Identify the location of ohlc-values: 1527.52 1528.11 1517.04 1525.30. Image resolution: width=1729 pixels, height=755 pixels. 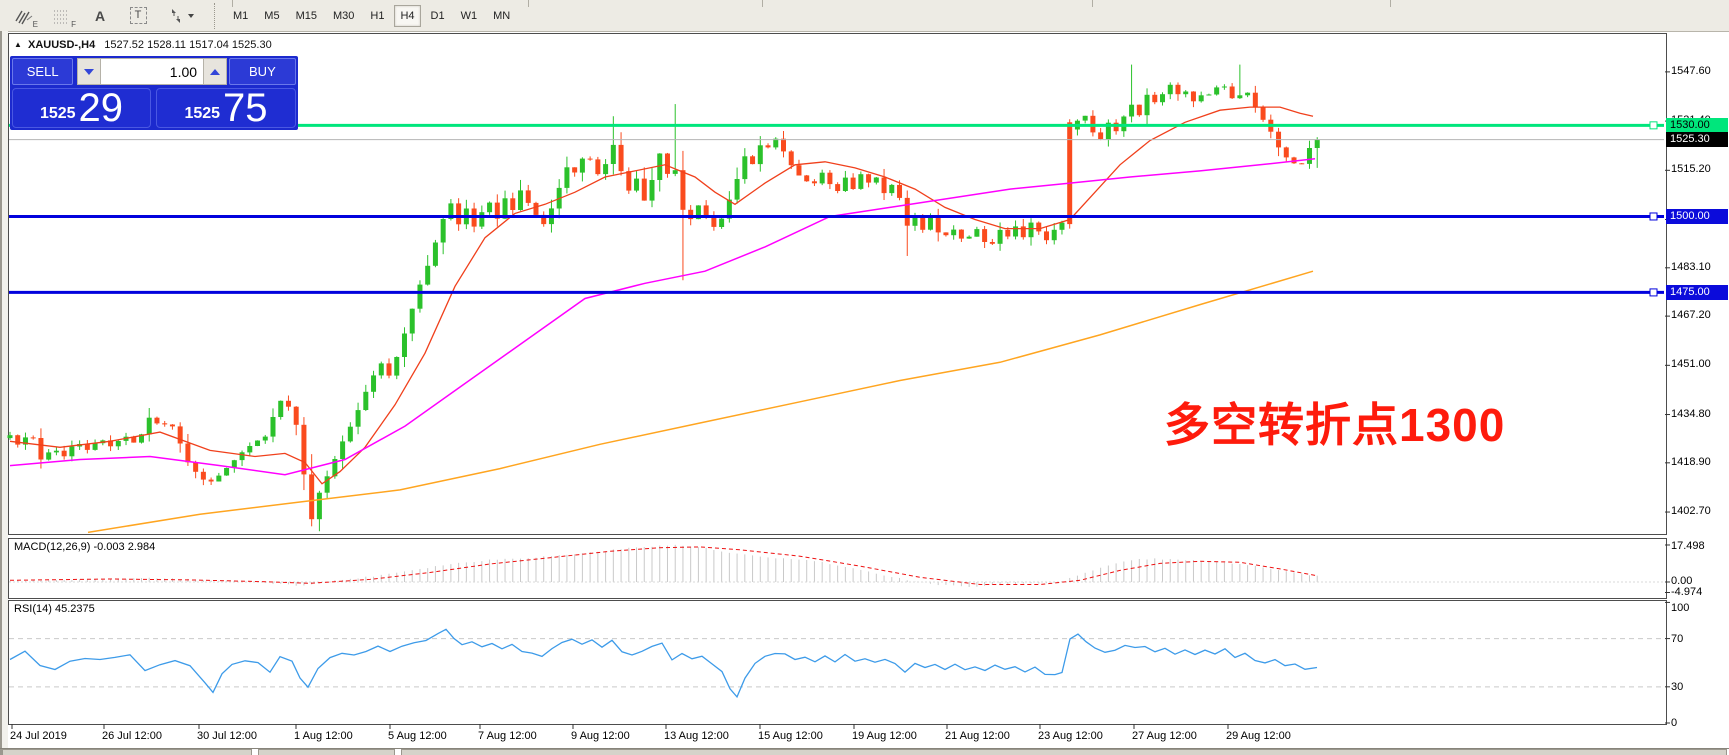
(188, 45).